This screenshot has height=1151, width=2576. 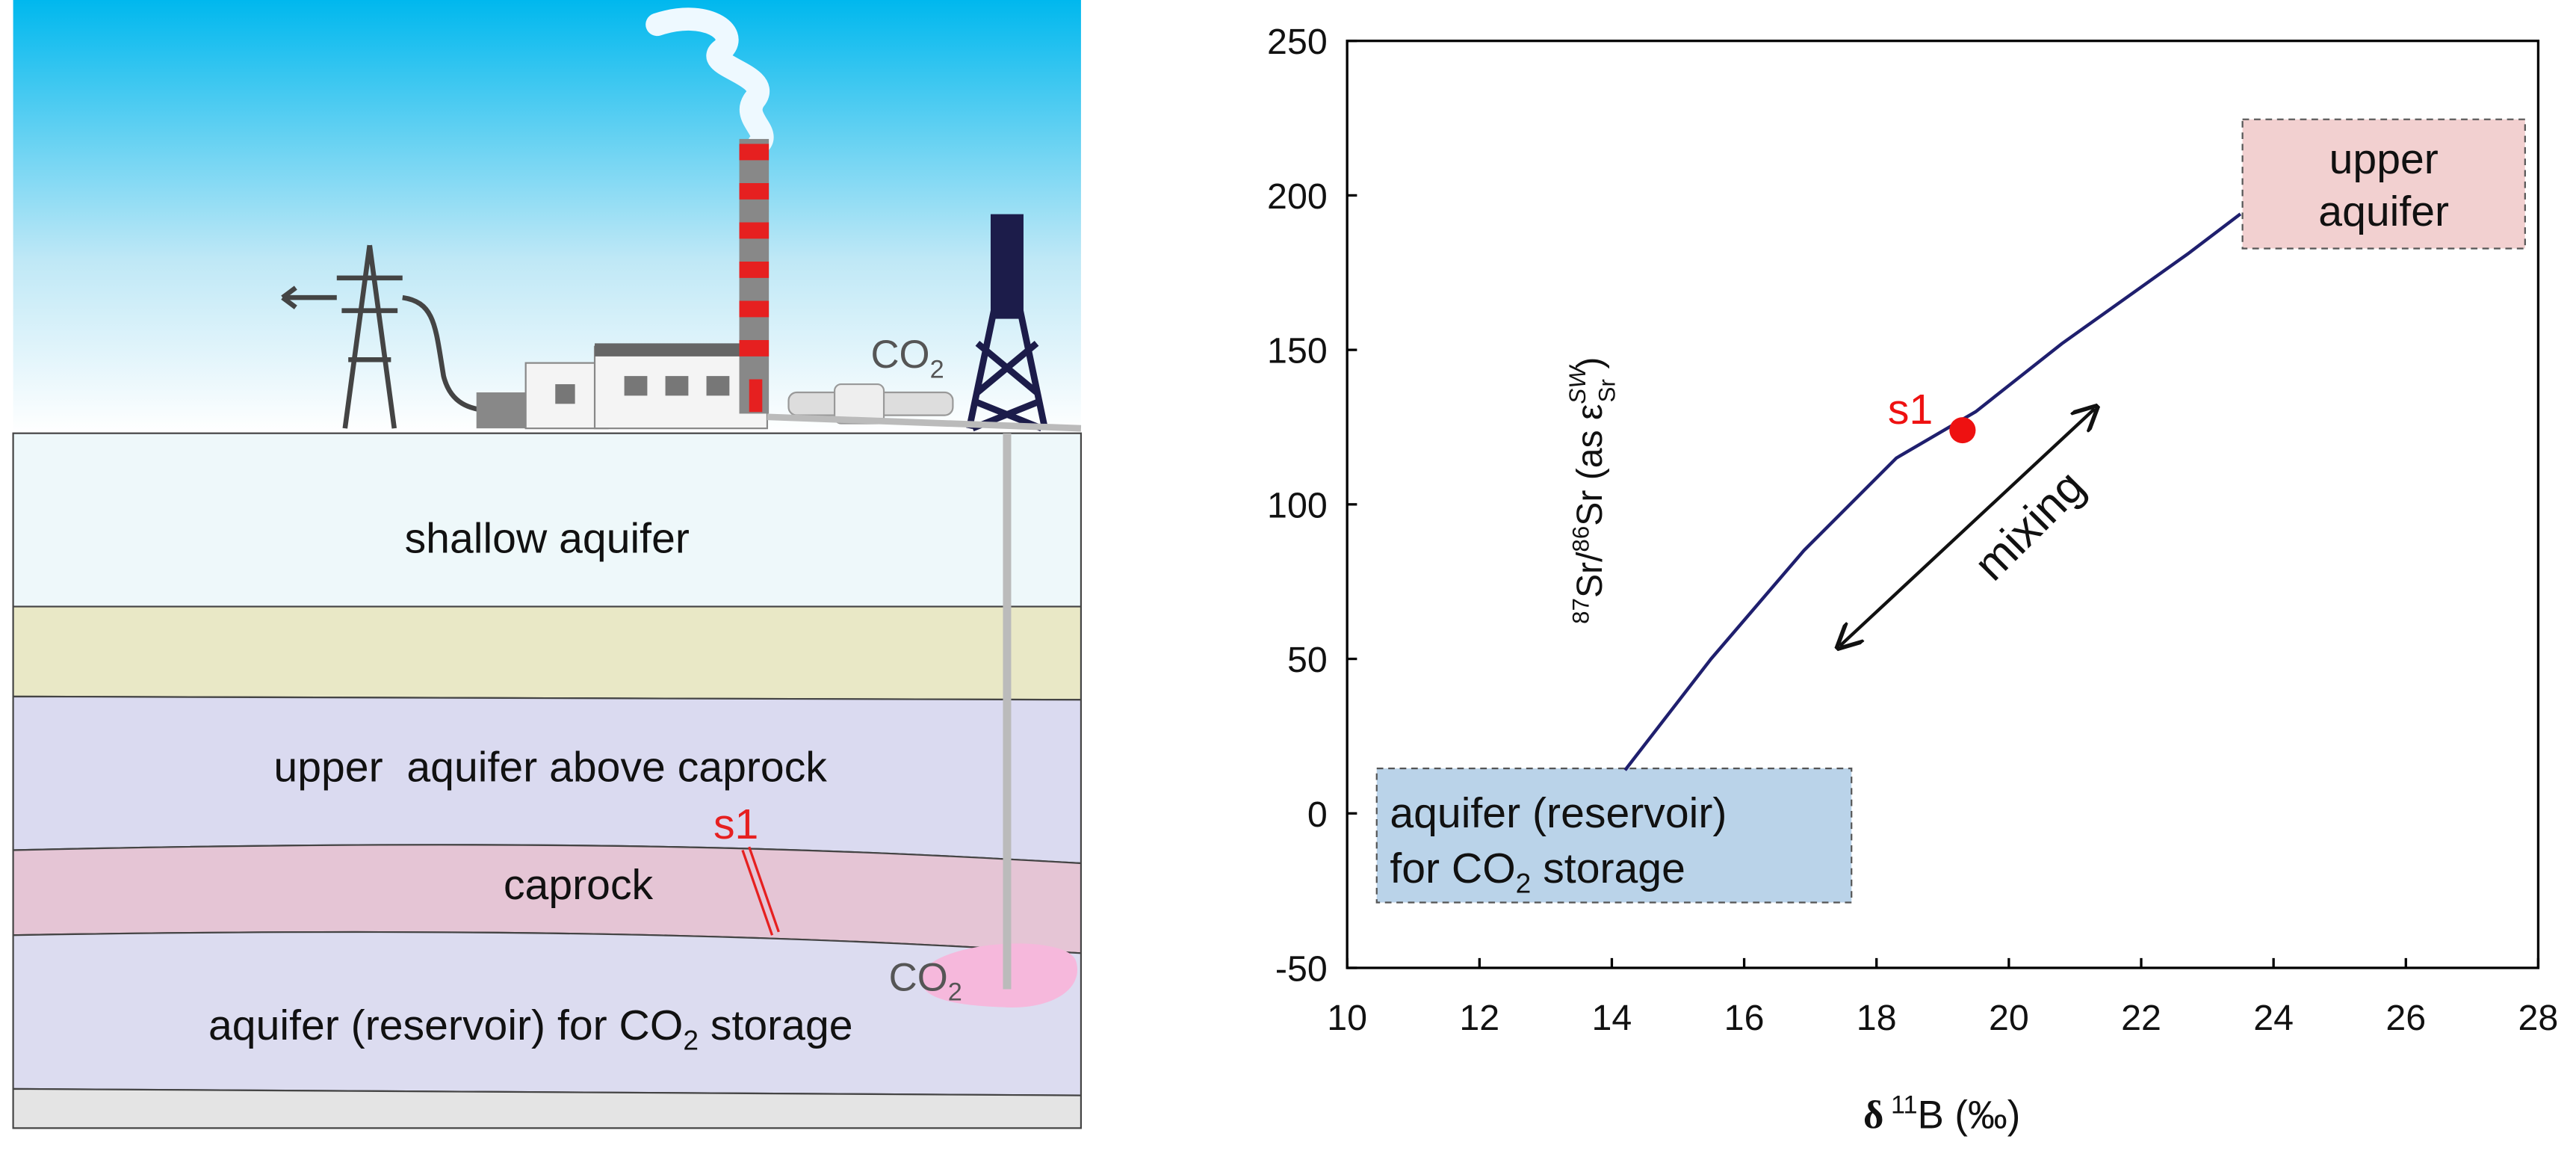 I want to click on x-tick-label: 24, so click(x=2273, y=1018).